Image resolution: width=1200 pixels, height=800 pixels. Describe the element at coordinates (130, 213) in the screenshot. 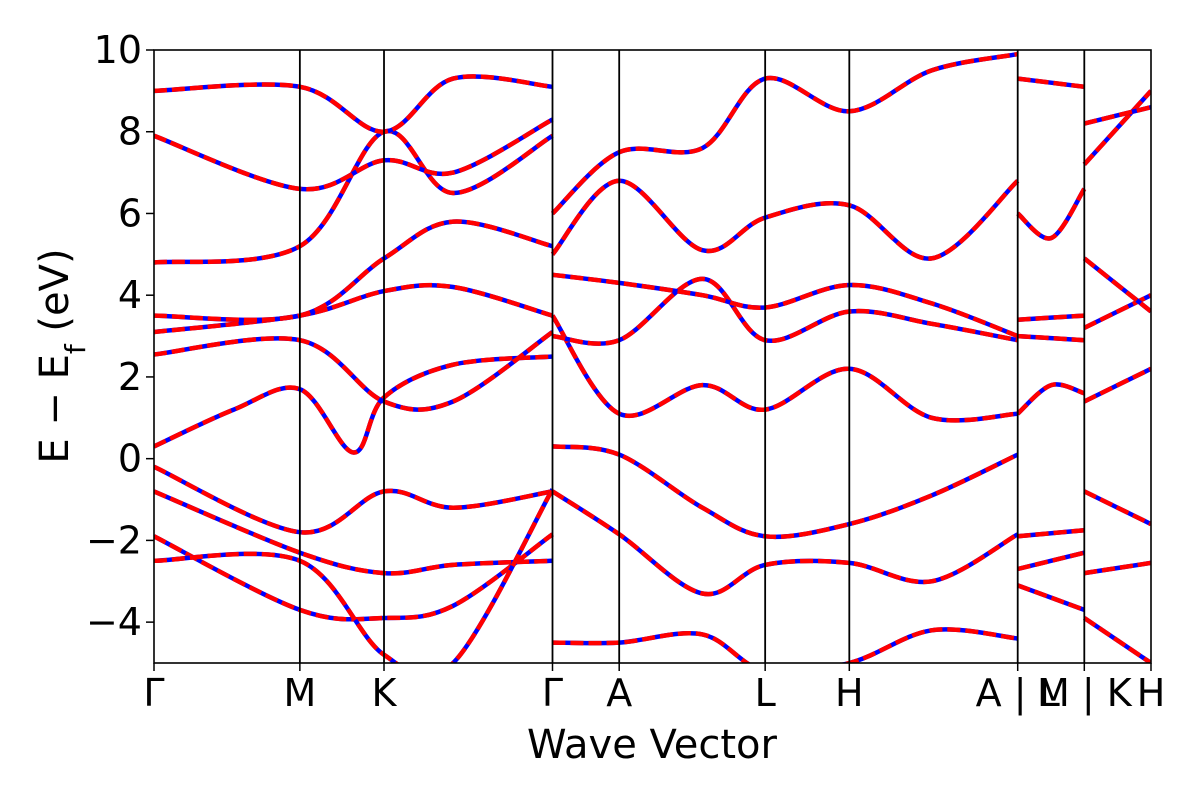

I see `y-tick-label-2: 6` at that location.